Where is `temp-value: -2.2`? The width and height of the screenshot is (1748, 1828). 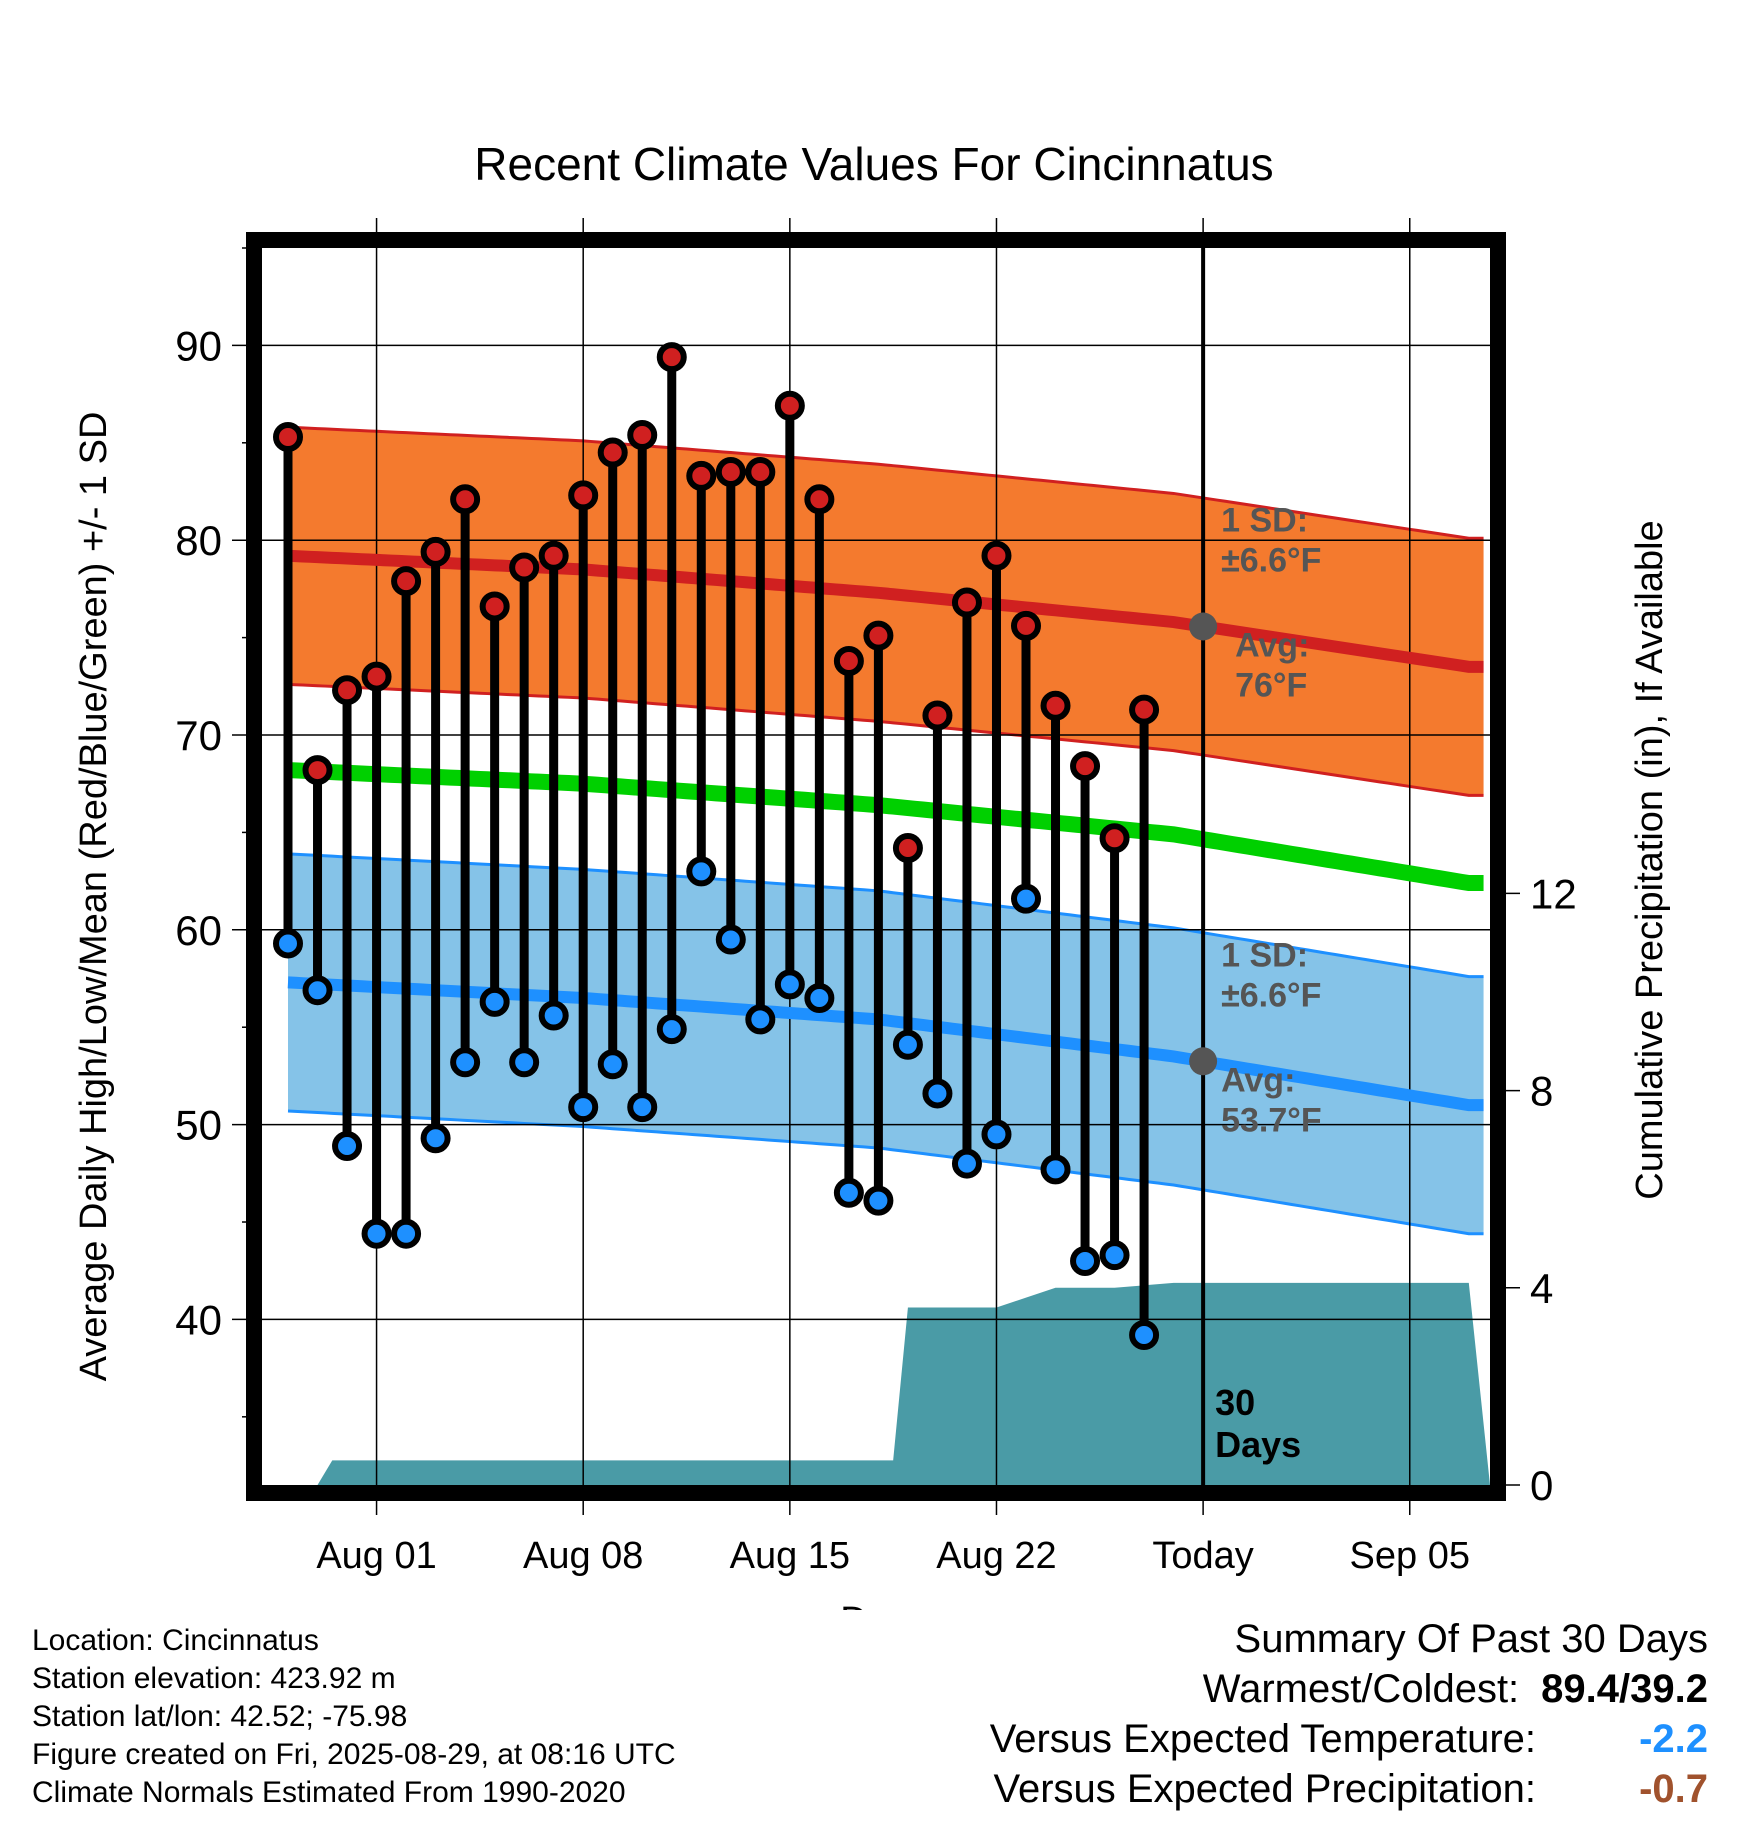 temp-value: -2.2 is located at coordinates (1673, 1739).